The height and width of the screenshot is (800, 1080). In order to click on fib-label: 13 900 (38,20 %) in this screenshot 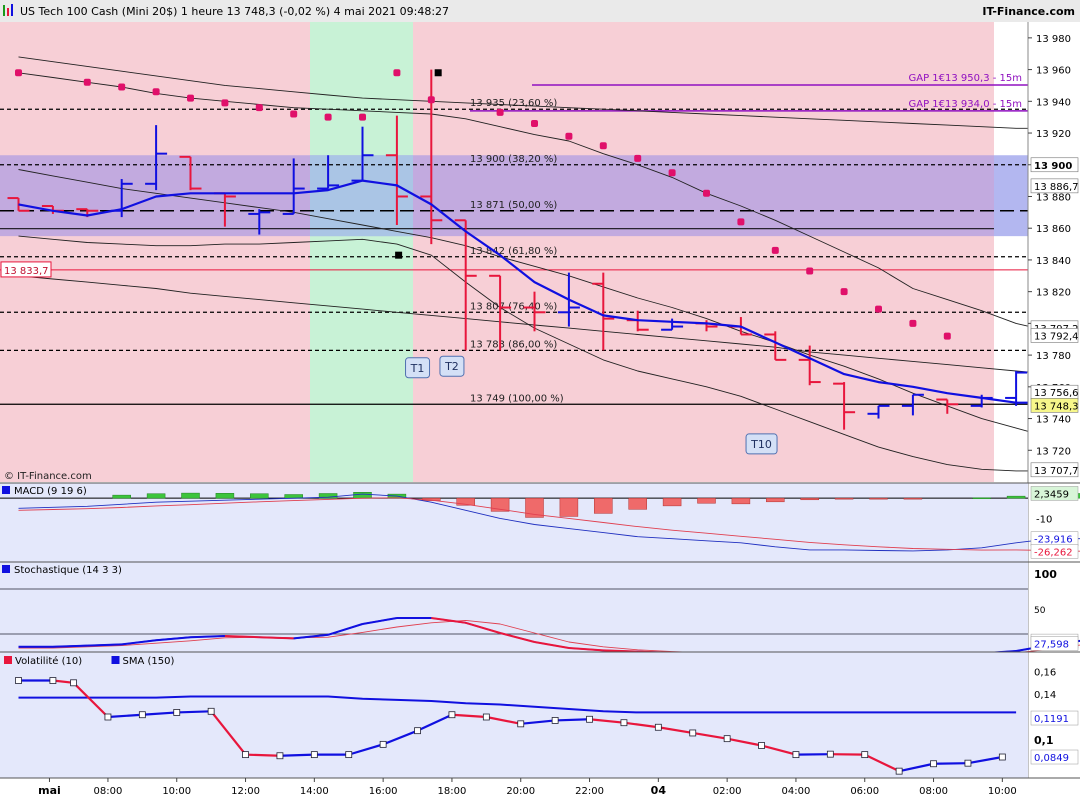, I will do `click(513, 159)`.